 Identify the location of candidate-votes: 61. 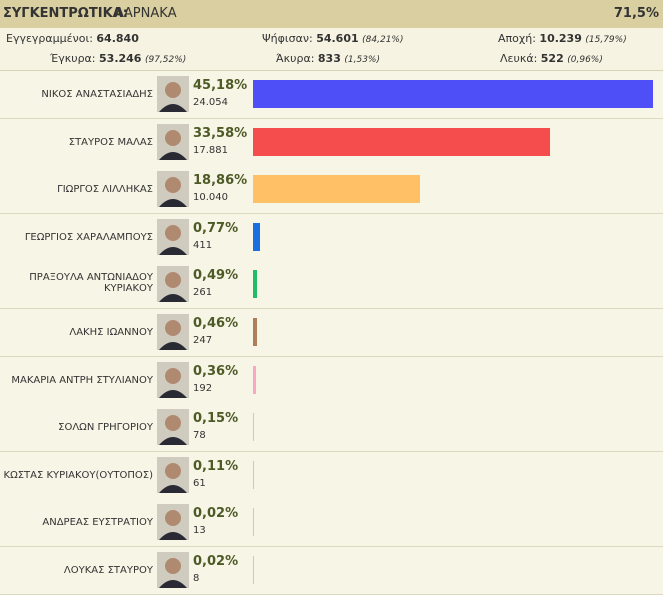
(199, 483).